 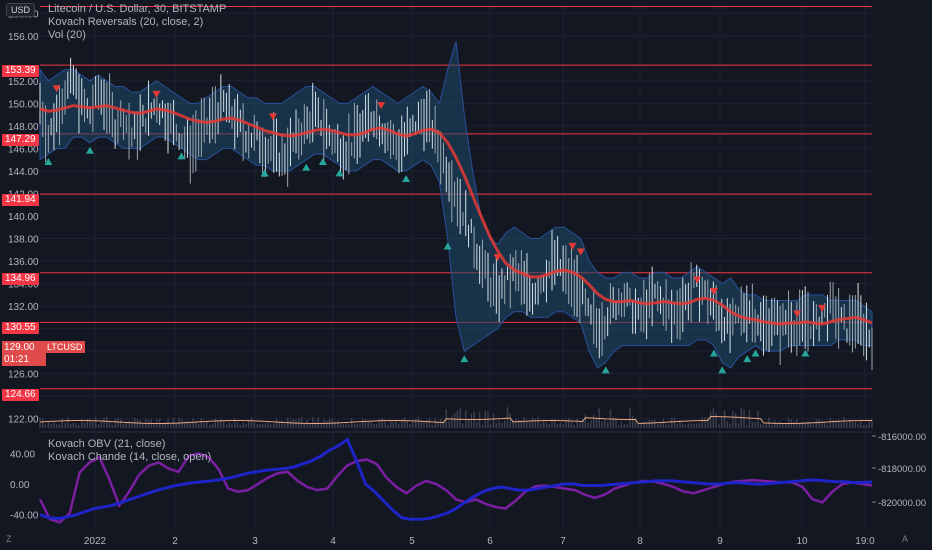 I want to click on x-tick-label: 3, so click(x=255, y=541).